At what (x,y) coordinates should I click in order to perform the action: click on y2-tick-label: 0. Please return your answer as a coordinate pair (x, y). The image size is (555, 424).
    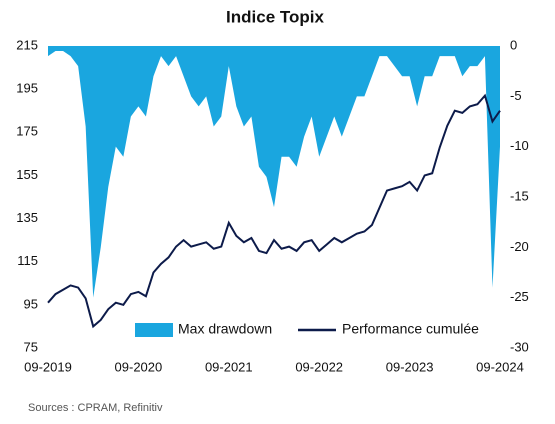
    Looking at the image, I should click on (513, 44).